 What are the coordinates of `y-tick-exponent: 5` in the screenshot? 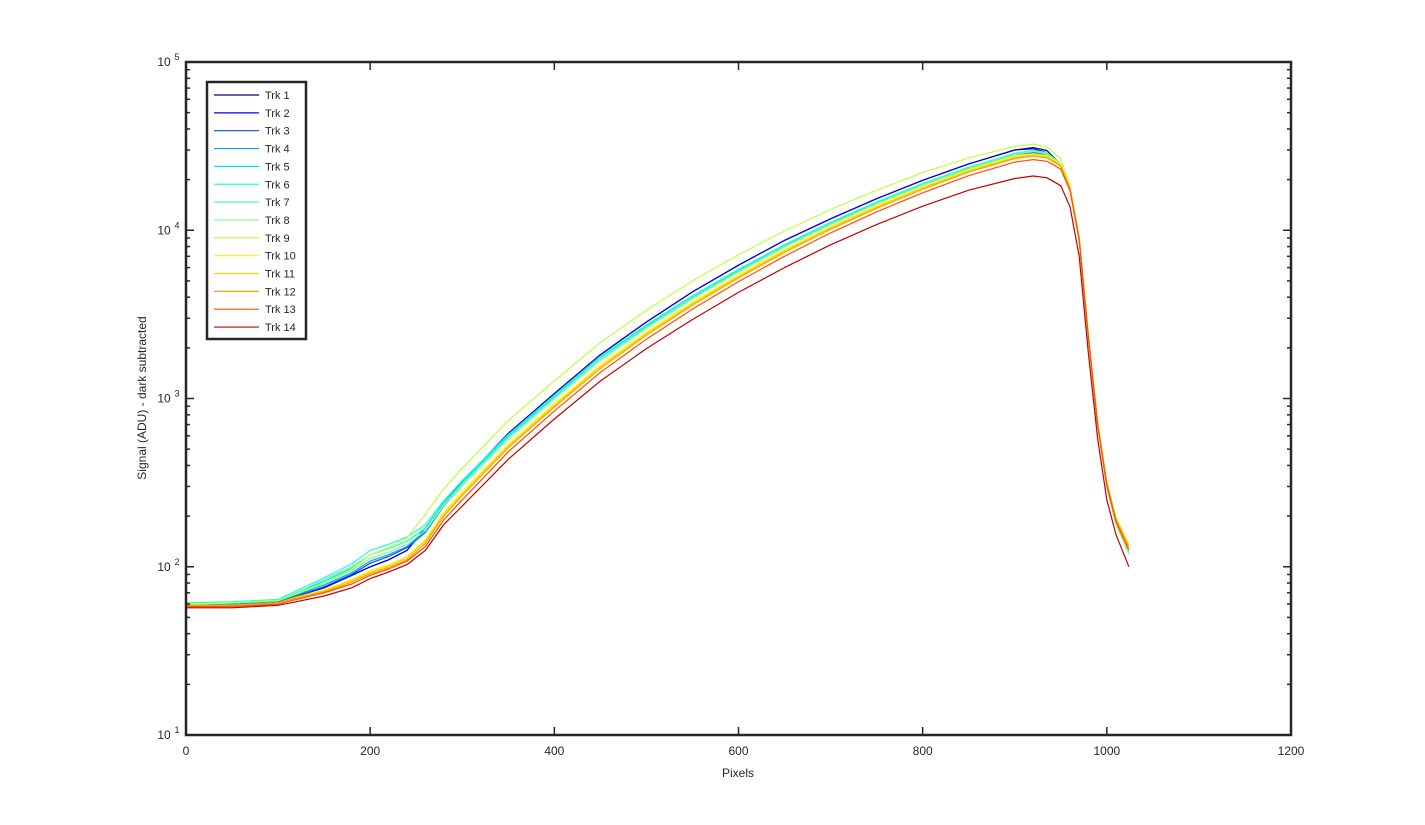 It's located at (176, 57).